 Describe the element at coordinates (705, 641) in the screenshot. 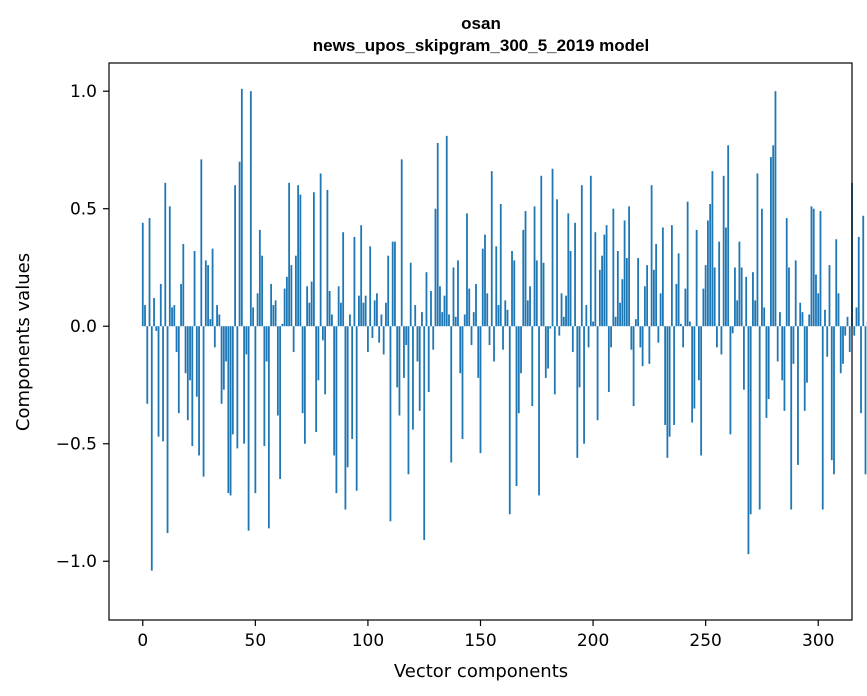

I see `x-tick-label: 250` at that location.